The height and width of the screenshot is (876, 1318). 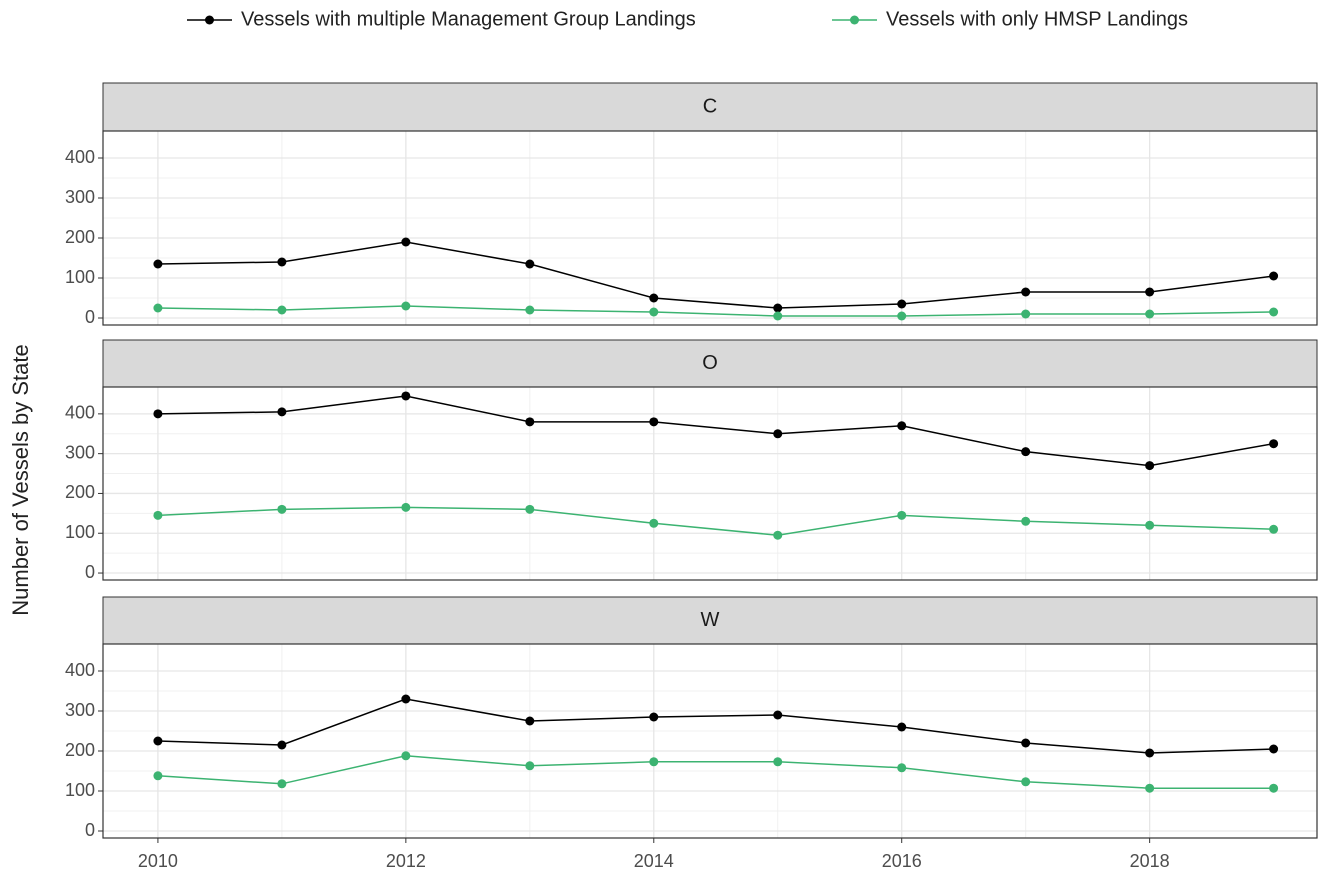 What do you see at coordinates (158, 861) in the screenshot?
I see `x-tick-label: 2010` at bounding box center [158, 861].